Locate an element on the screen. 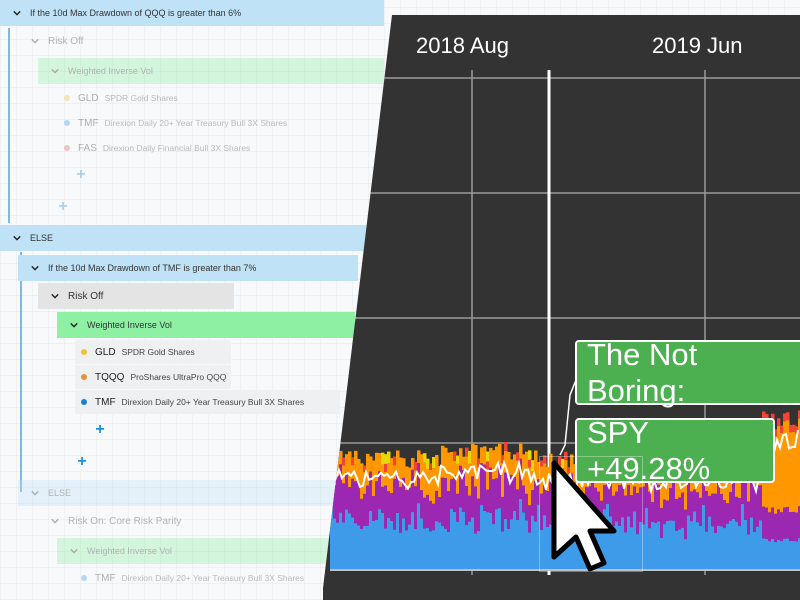 The width and height of the screenshot is (800, 600). tree-rail is located at coordinates (21, 372).